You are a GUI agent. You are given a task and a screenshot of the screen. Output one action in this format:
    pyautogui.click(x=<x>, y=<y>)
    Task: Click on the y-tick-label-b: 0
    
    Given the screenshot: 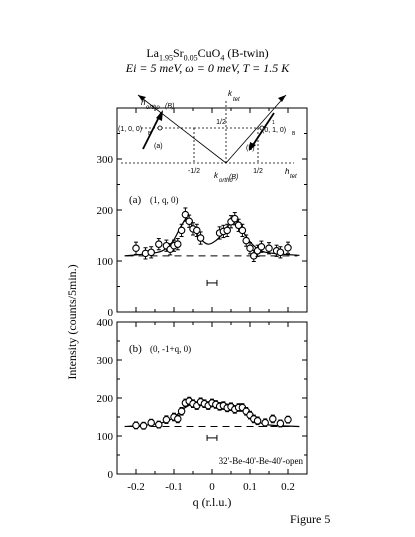 What is the action you would take?
    pyautogui.click(x=111, y=475)
    